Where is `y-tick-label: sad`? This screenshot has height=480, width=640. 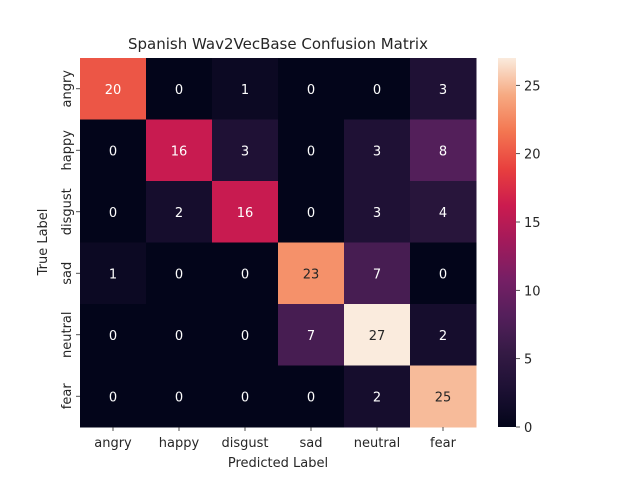
y-tick-label: sad is located at coordinates (67, 273).